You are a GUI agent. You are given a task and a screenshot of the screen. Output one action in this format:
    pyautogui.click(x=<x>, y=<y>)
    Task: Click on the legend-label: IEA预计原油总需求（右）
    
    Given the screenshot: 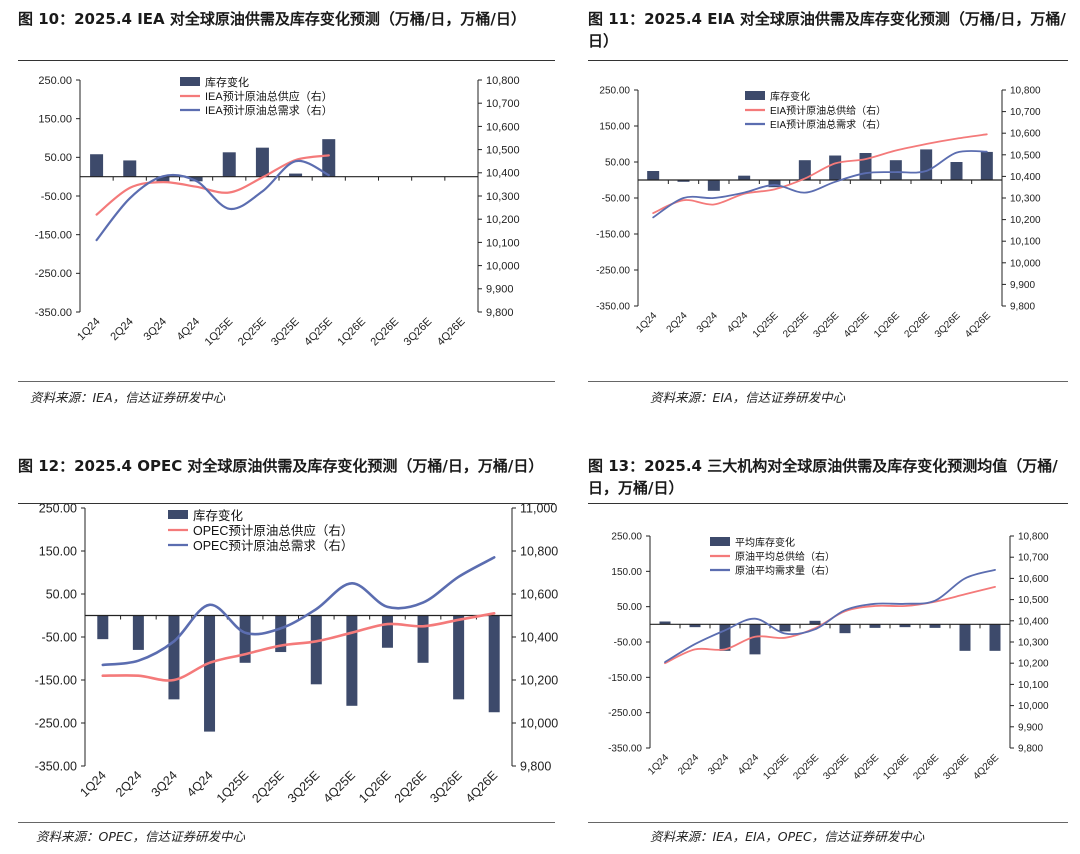 What is the action you would take?
    pyautogui.click(x=269, y=110)
    